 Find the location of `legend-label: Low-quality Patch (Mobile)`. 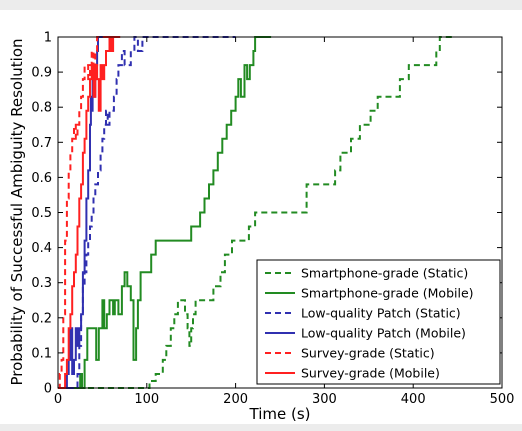

legend-label: Low-quality Patch (Mobile) is located at coordinates (383, 333).